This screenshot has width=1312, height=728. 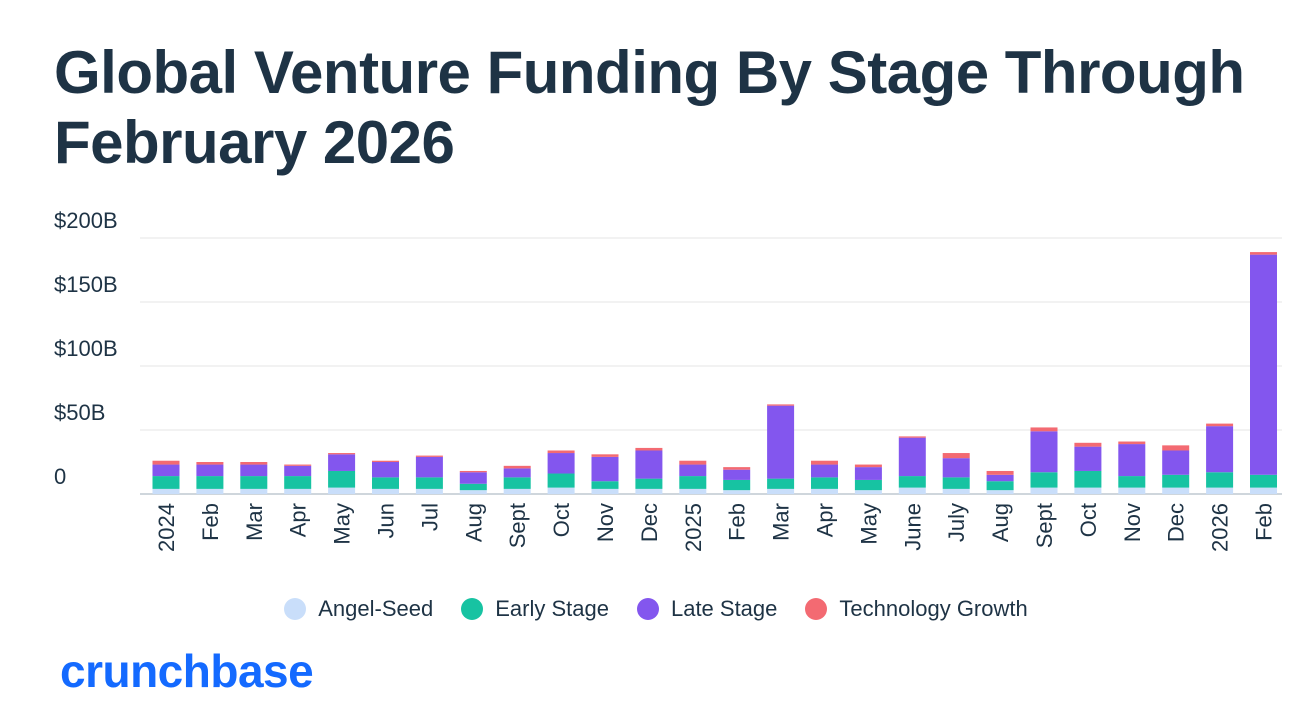 What do you see at coordinates (535, 609) in the screenshot?
I see `legend-item-early-stage: Early Stage` at bounding box center [535, 609].